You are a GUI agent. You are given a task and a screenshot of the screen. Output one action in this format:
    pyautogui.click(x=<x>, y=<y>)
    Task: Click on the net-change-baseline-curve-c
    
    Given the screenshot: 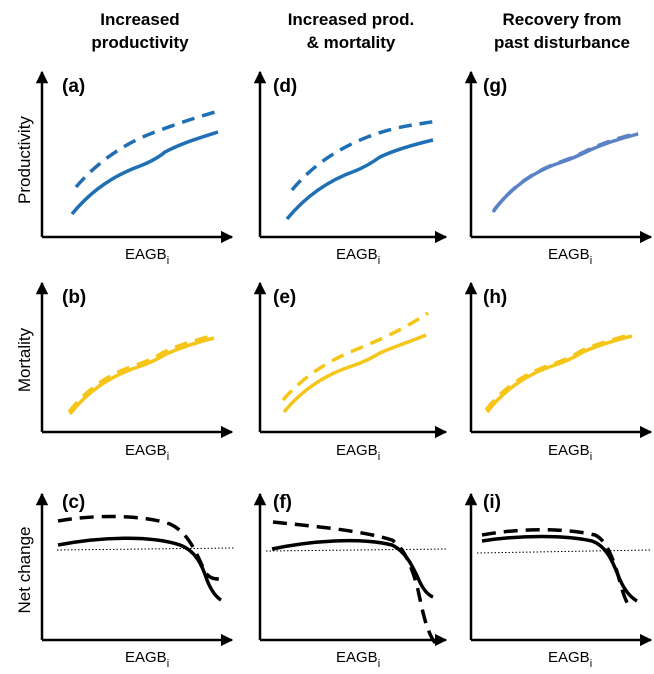 What is the action you would take?
    pyautogui.click(x=139, y=569)
    